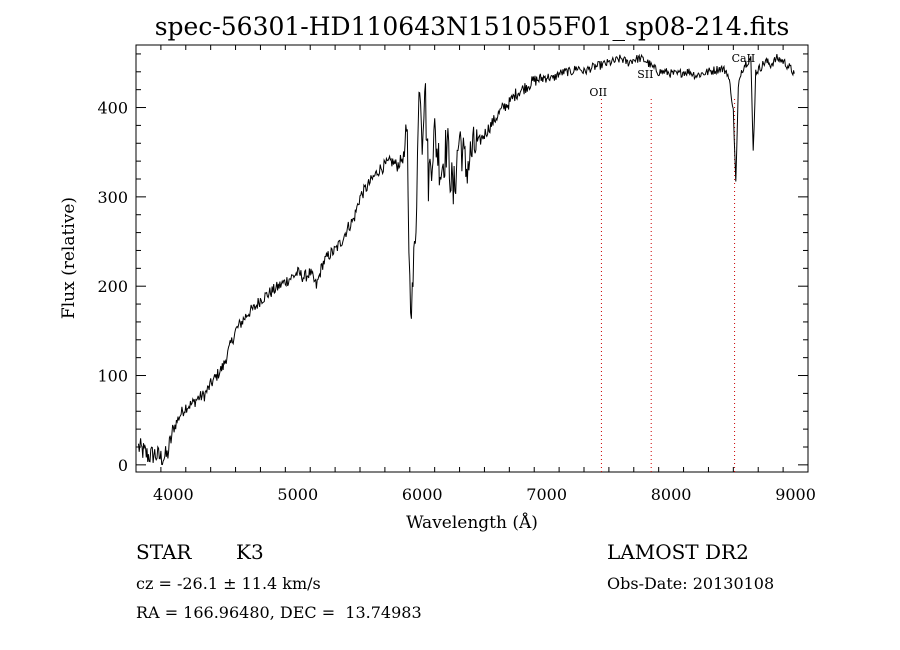  I want to click on x-axis-label: Wavelength (Å), so click(472, 522).